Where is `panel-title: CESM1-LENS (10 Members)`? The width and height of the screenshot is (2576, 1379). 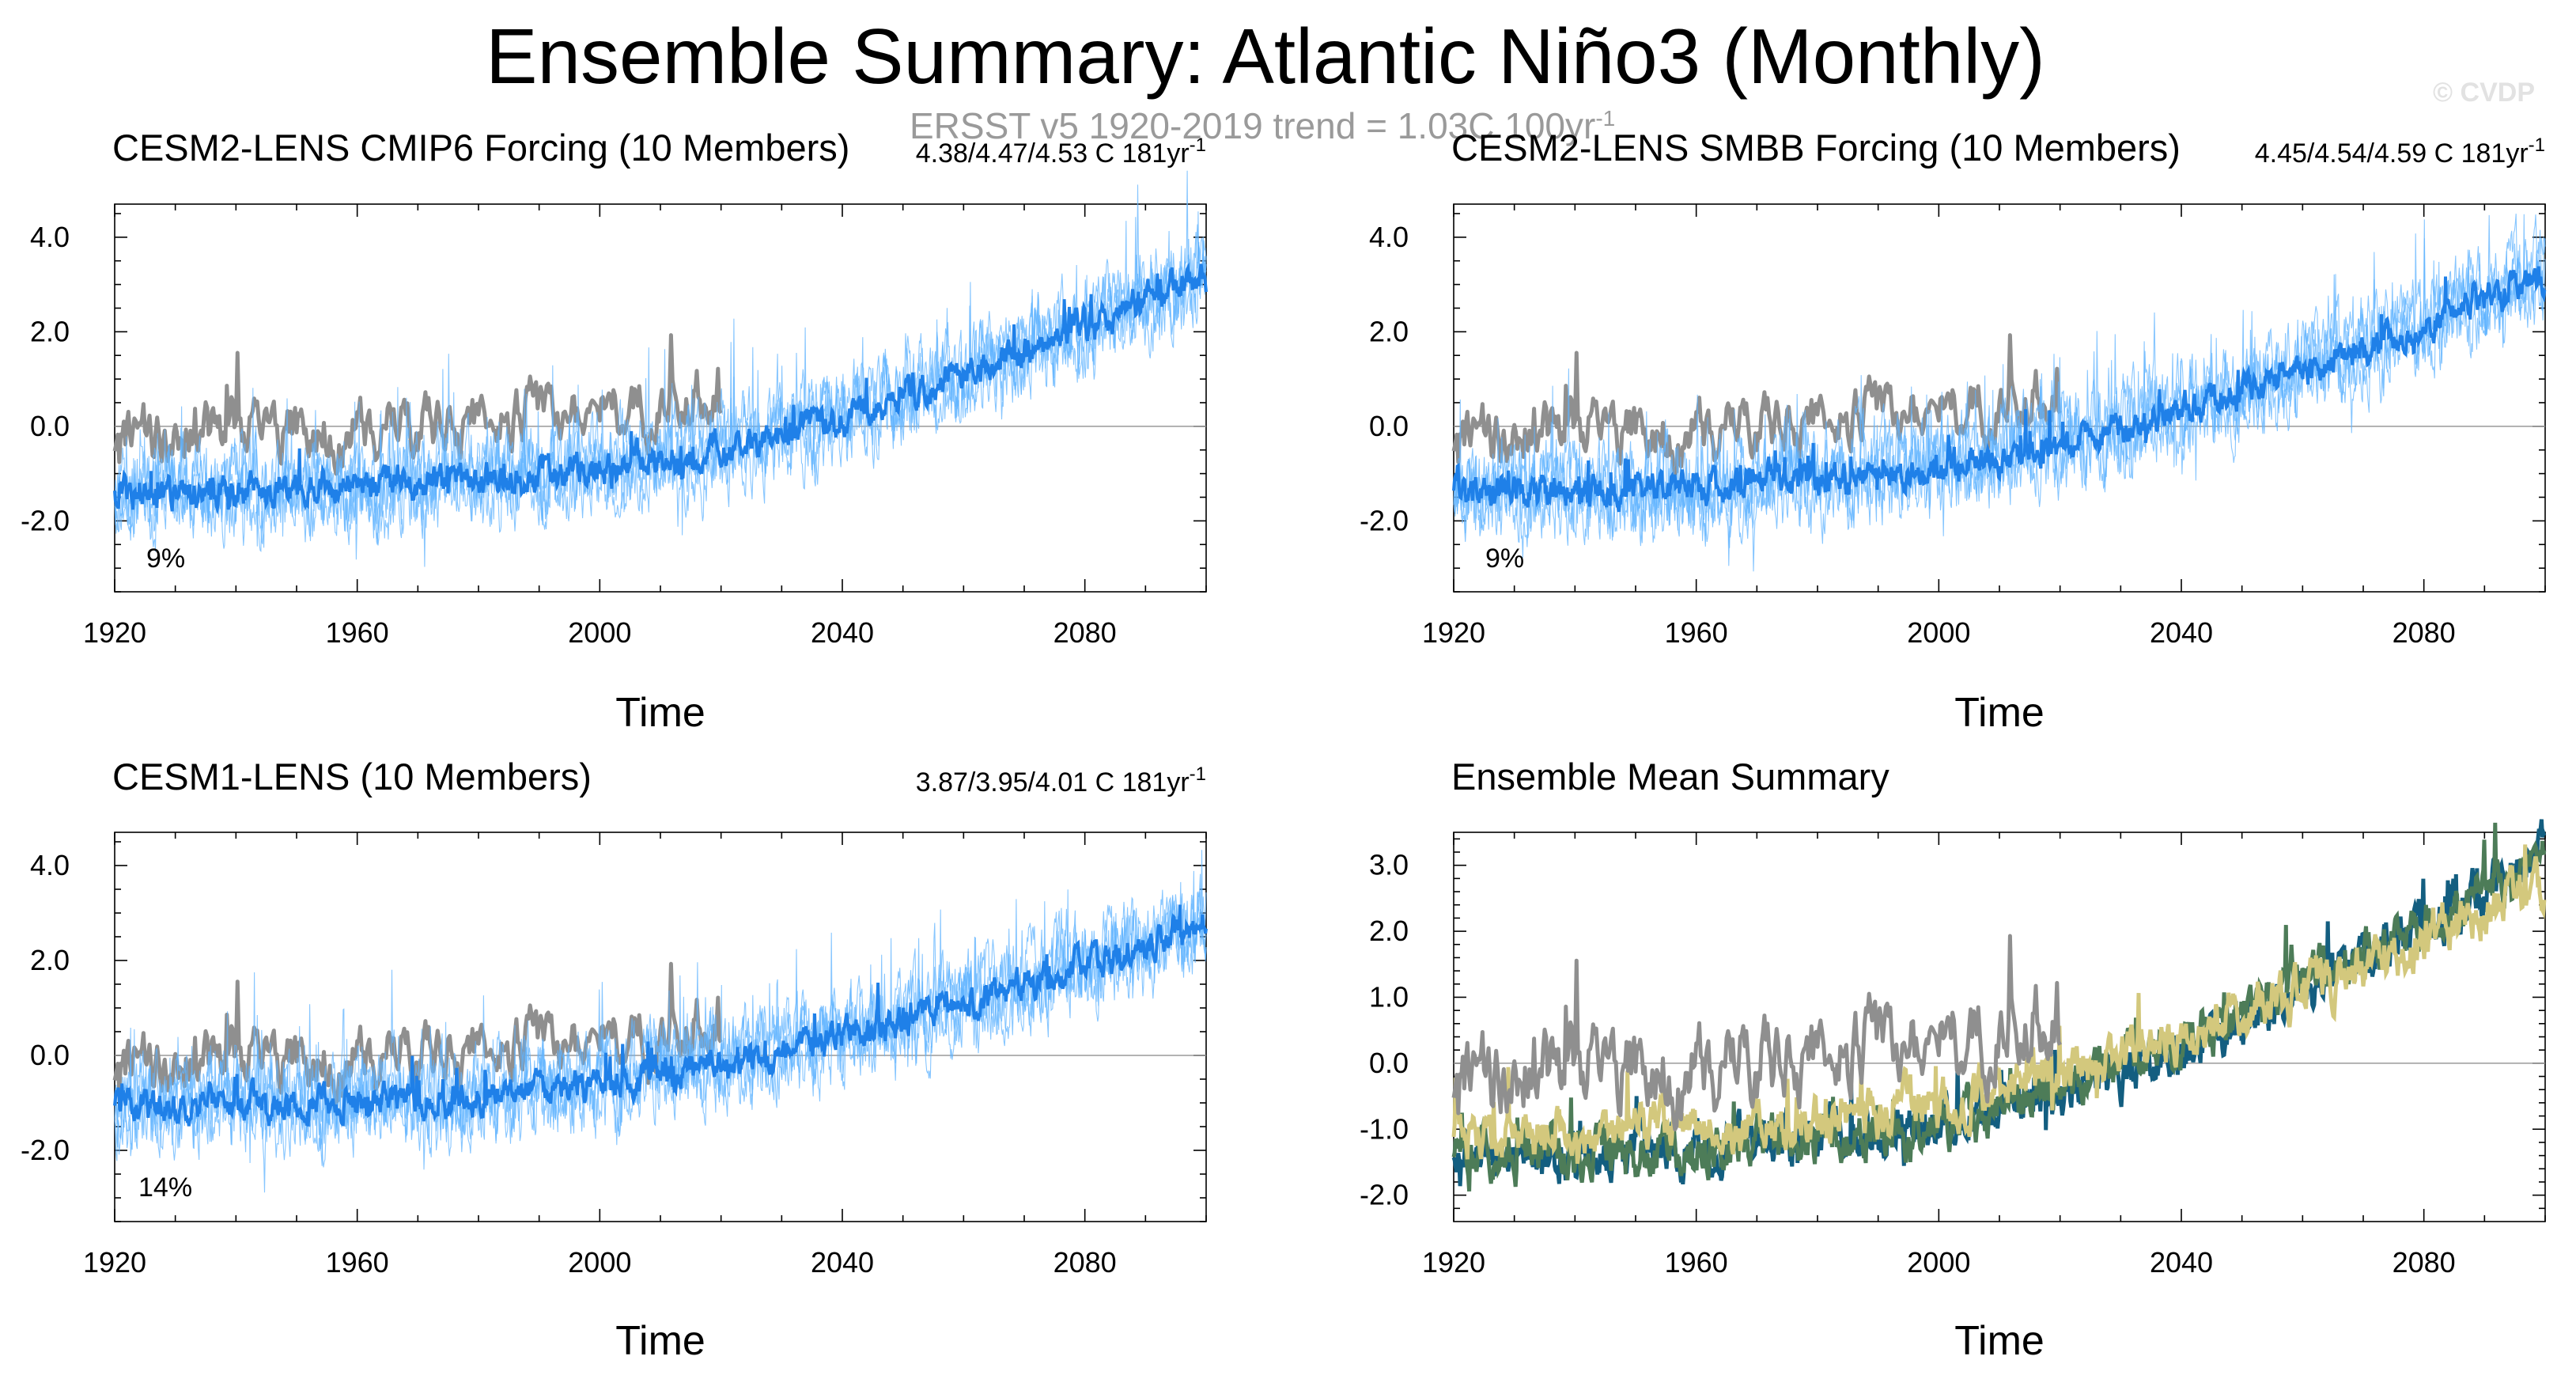 panel-title: CESM1-LENS (10 Members) is located at coordinates (352, 776).